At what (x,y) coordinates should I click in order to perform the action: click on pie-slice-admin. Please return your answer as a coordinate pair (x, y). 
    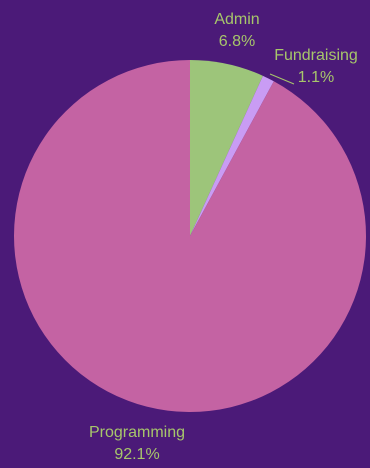
    Looking at the image, I should click on (226, 148).